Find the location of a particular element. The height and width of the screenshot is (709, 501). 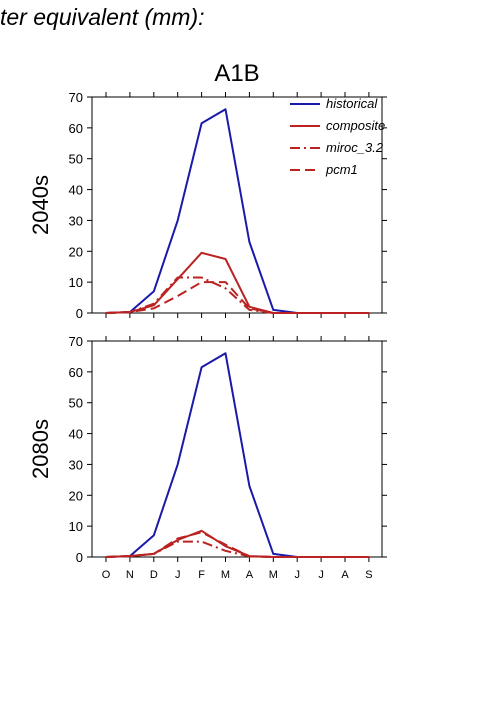

series-line-composite is located at coordinates (237, 282).